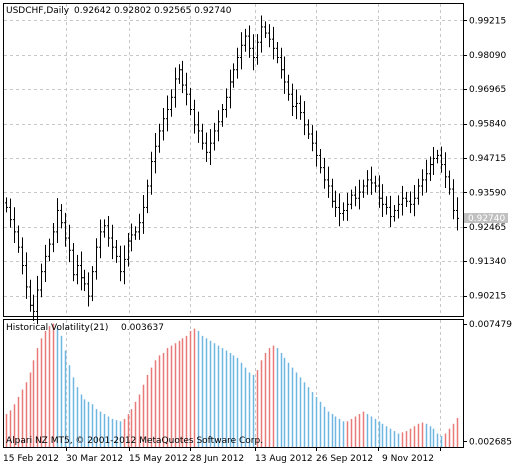 Image resolution: width=516 pixels, height=472 pixels. I want to click on price-tick-label: 0.92465, so click(487, 228).